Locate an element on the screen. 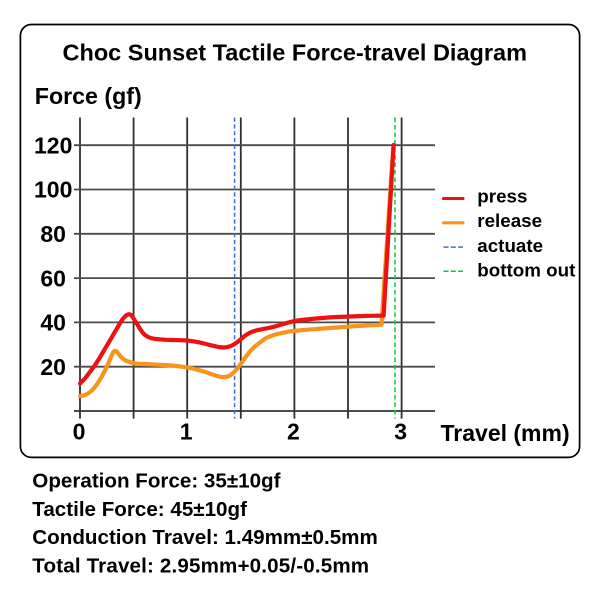 The image size is (600, 605). svg-text: 0 is located at coordinates (79, 432).